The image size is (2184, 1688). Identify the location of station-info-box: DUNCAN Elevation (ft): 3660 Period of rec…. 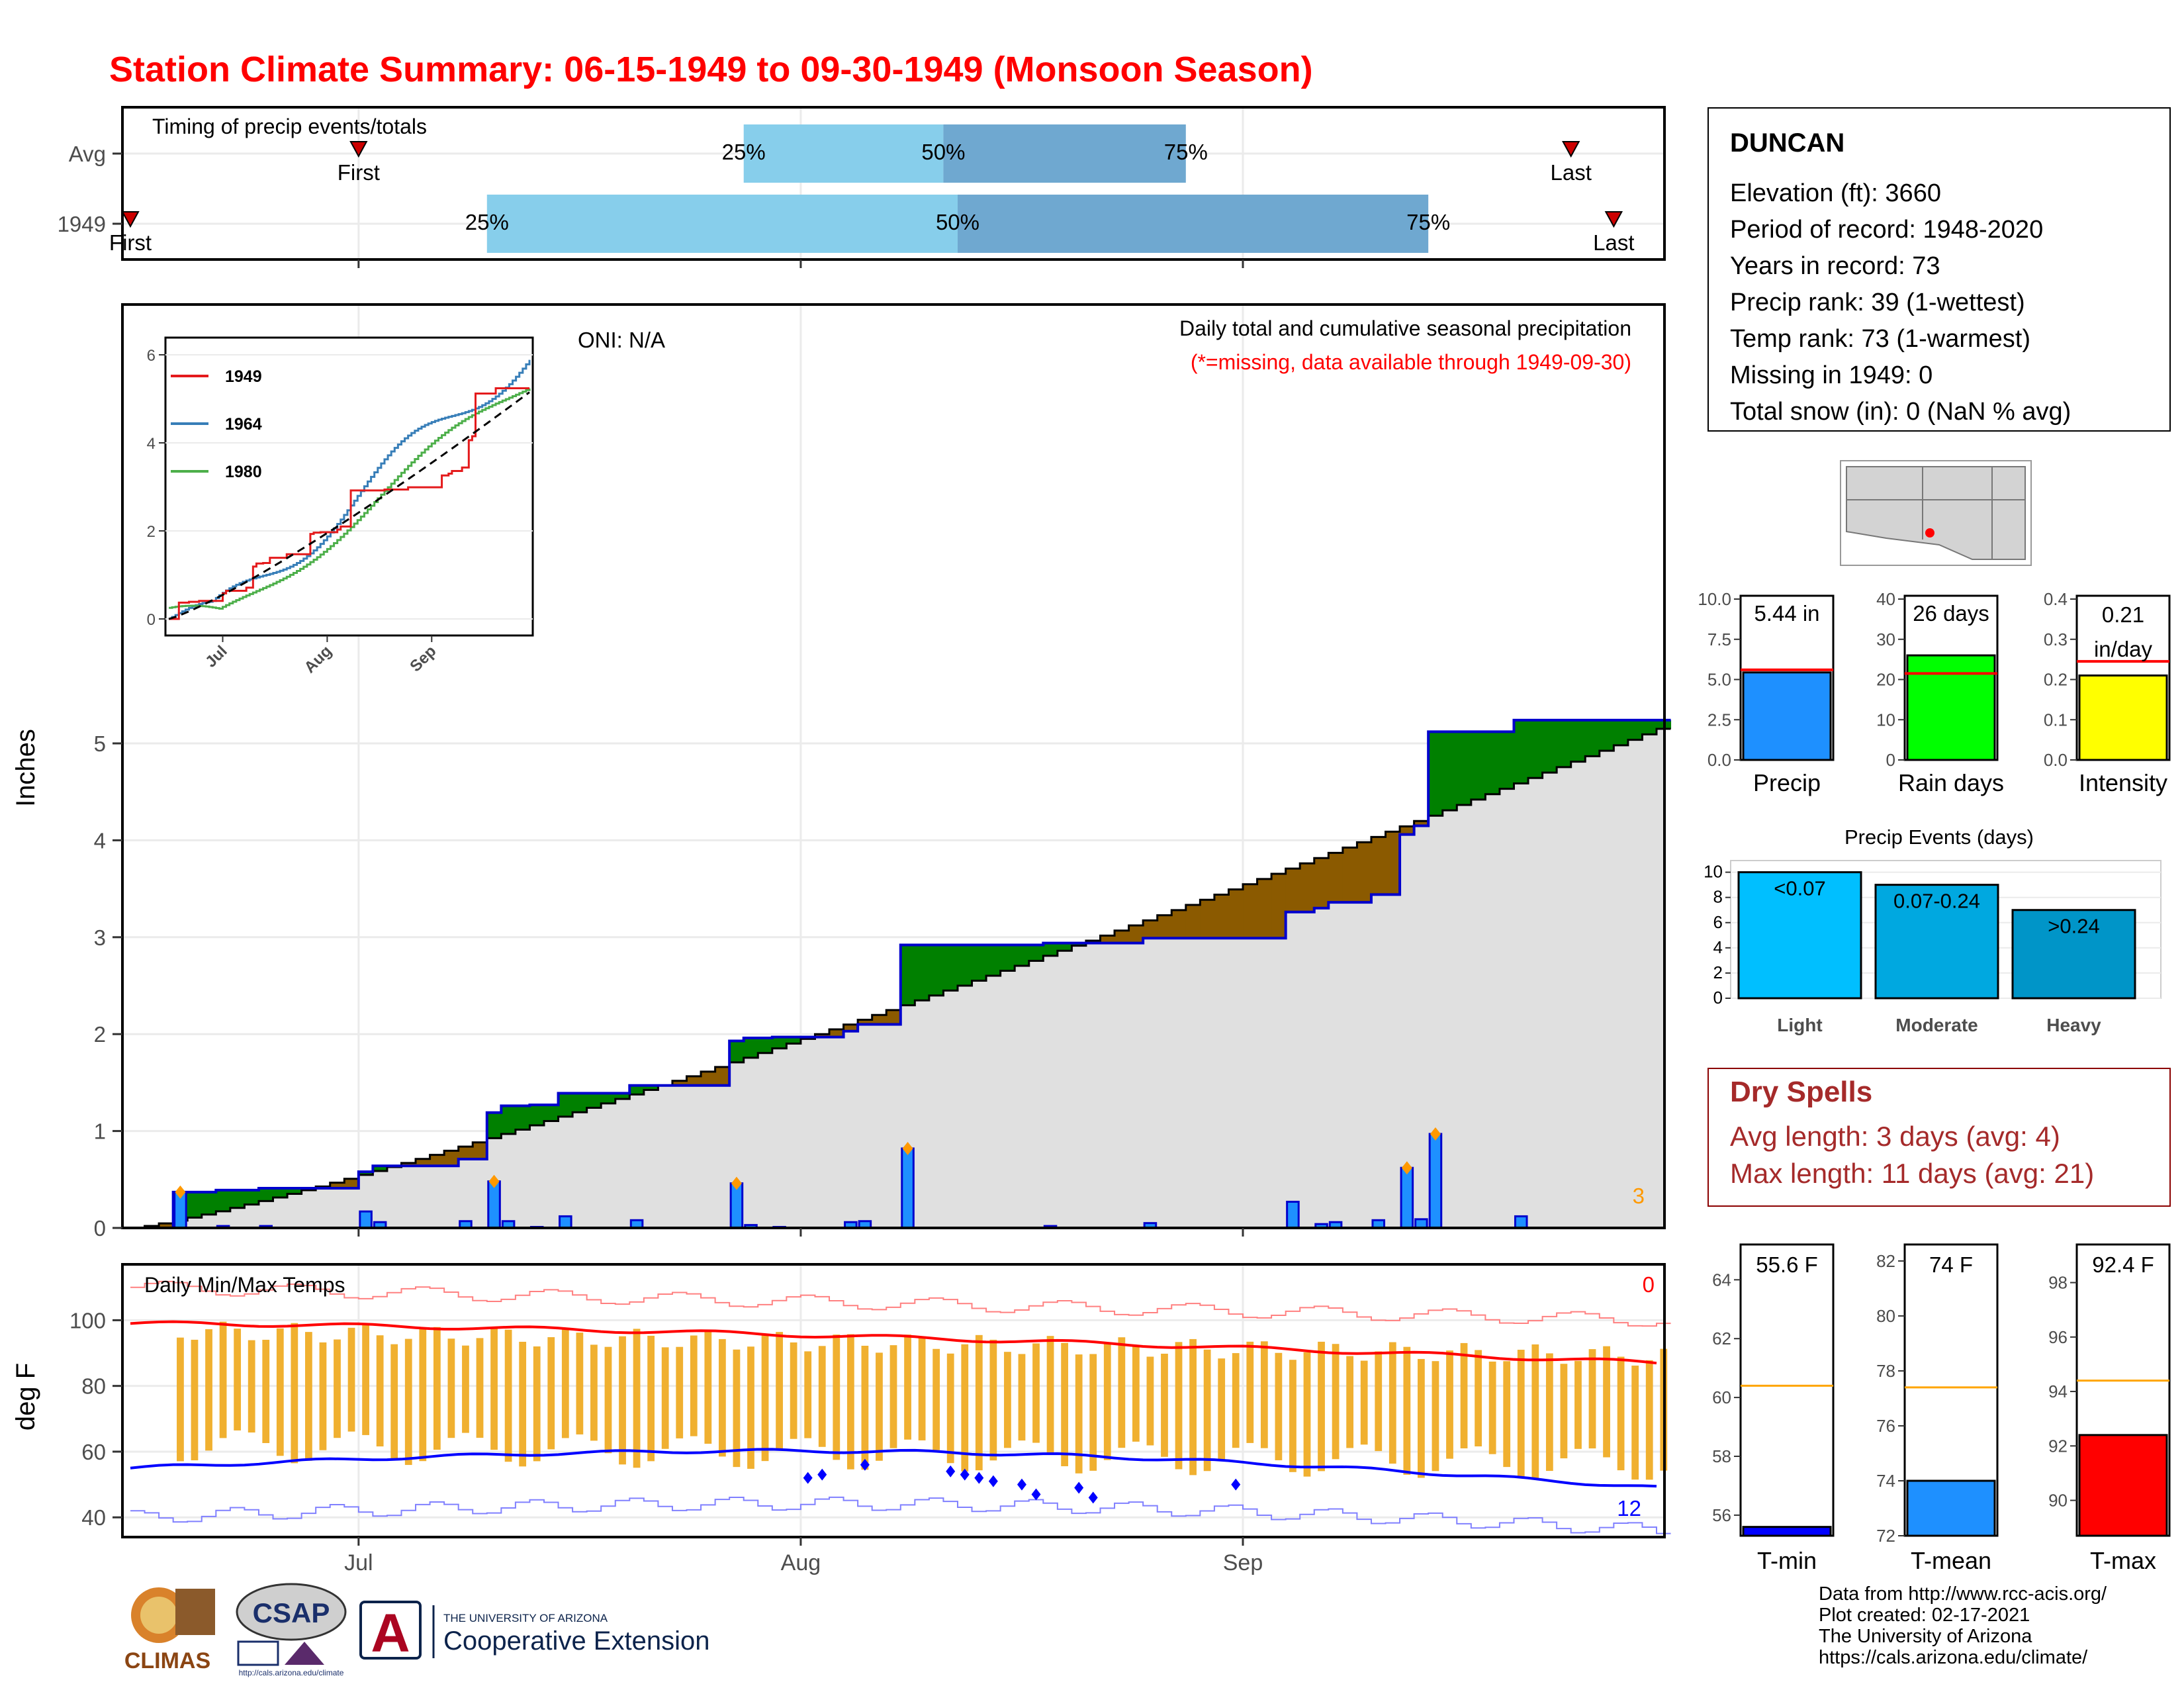
(1939, 269).